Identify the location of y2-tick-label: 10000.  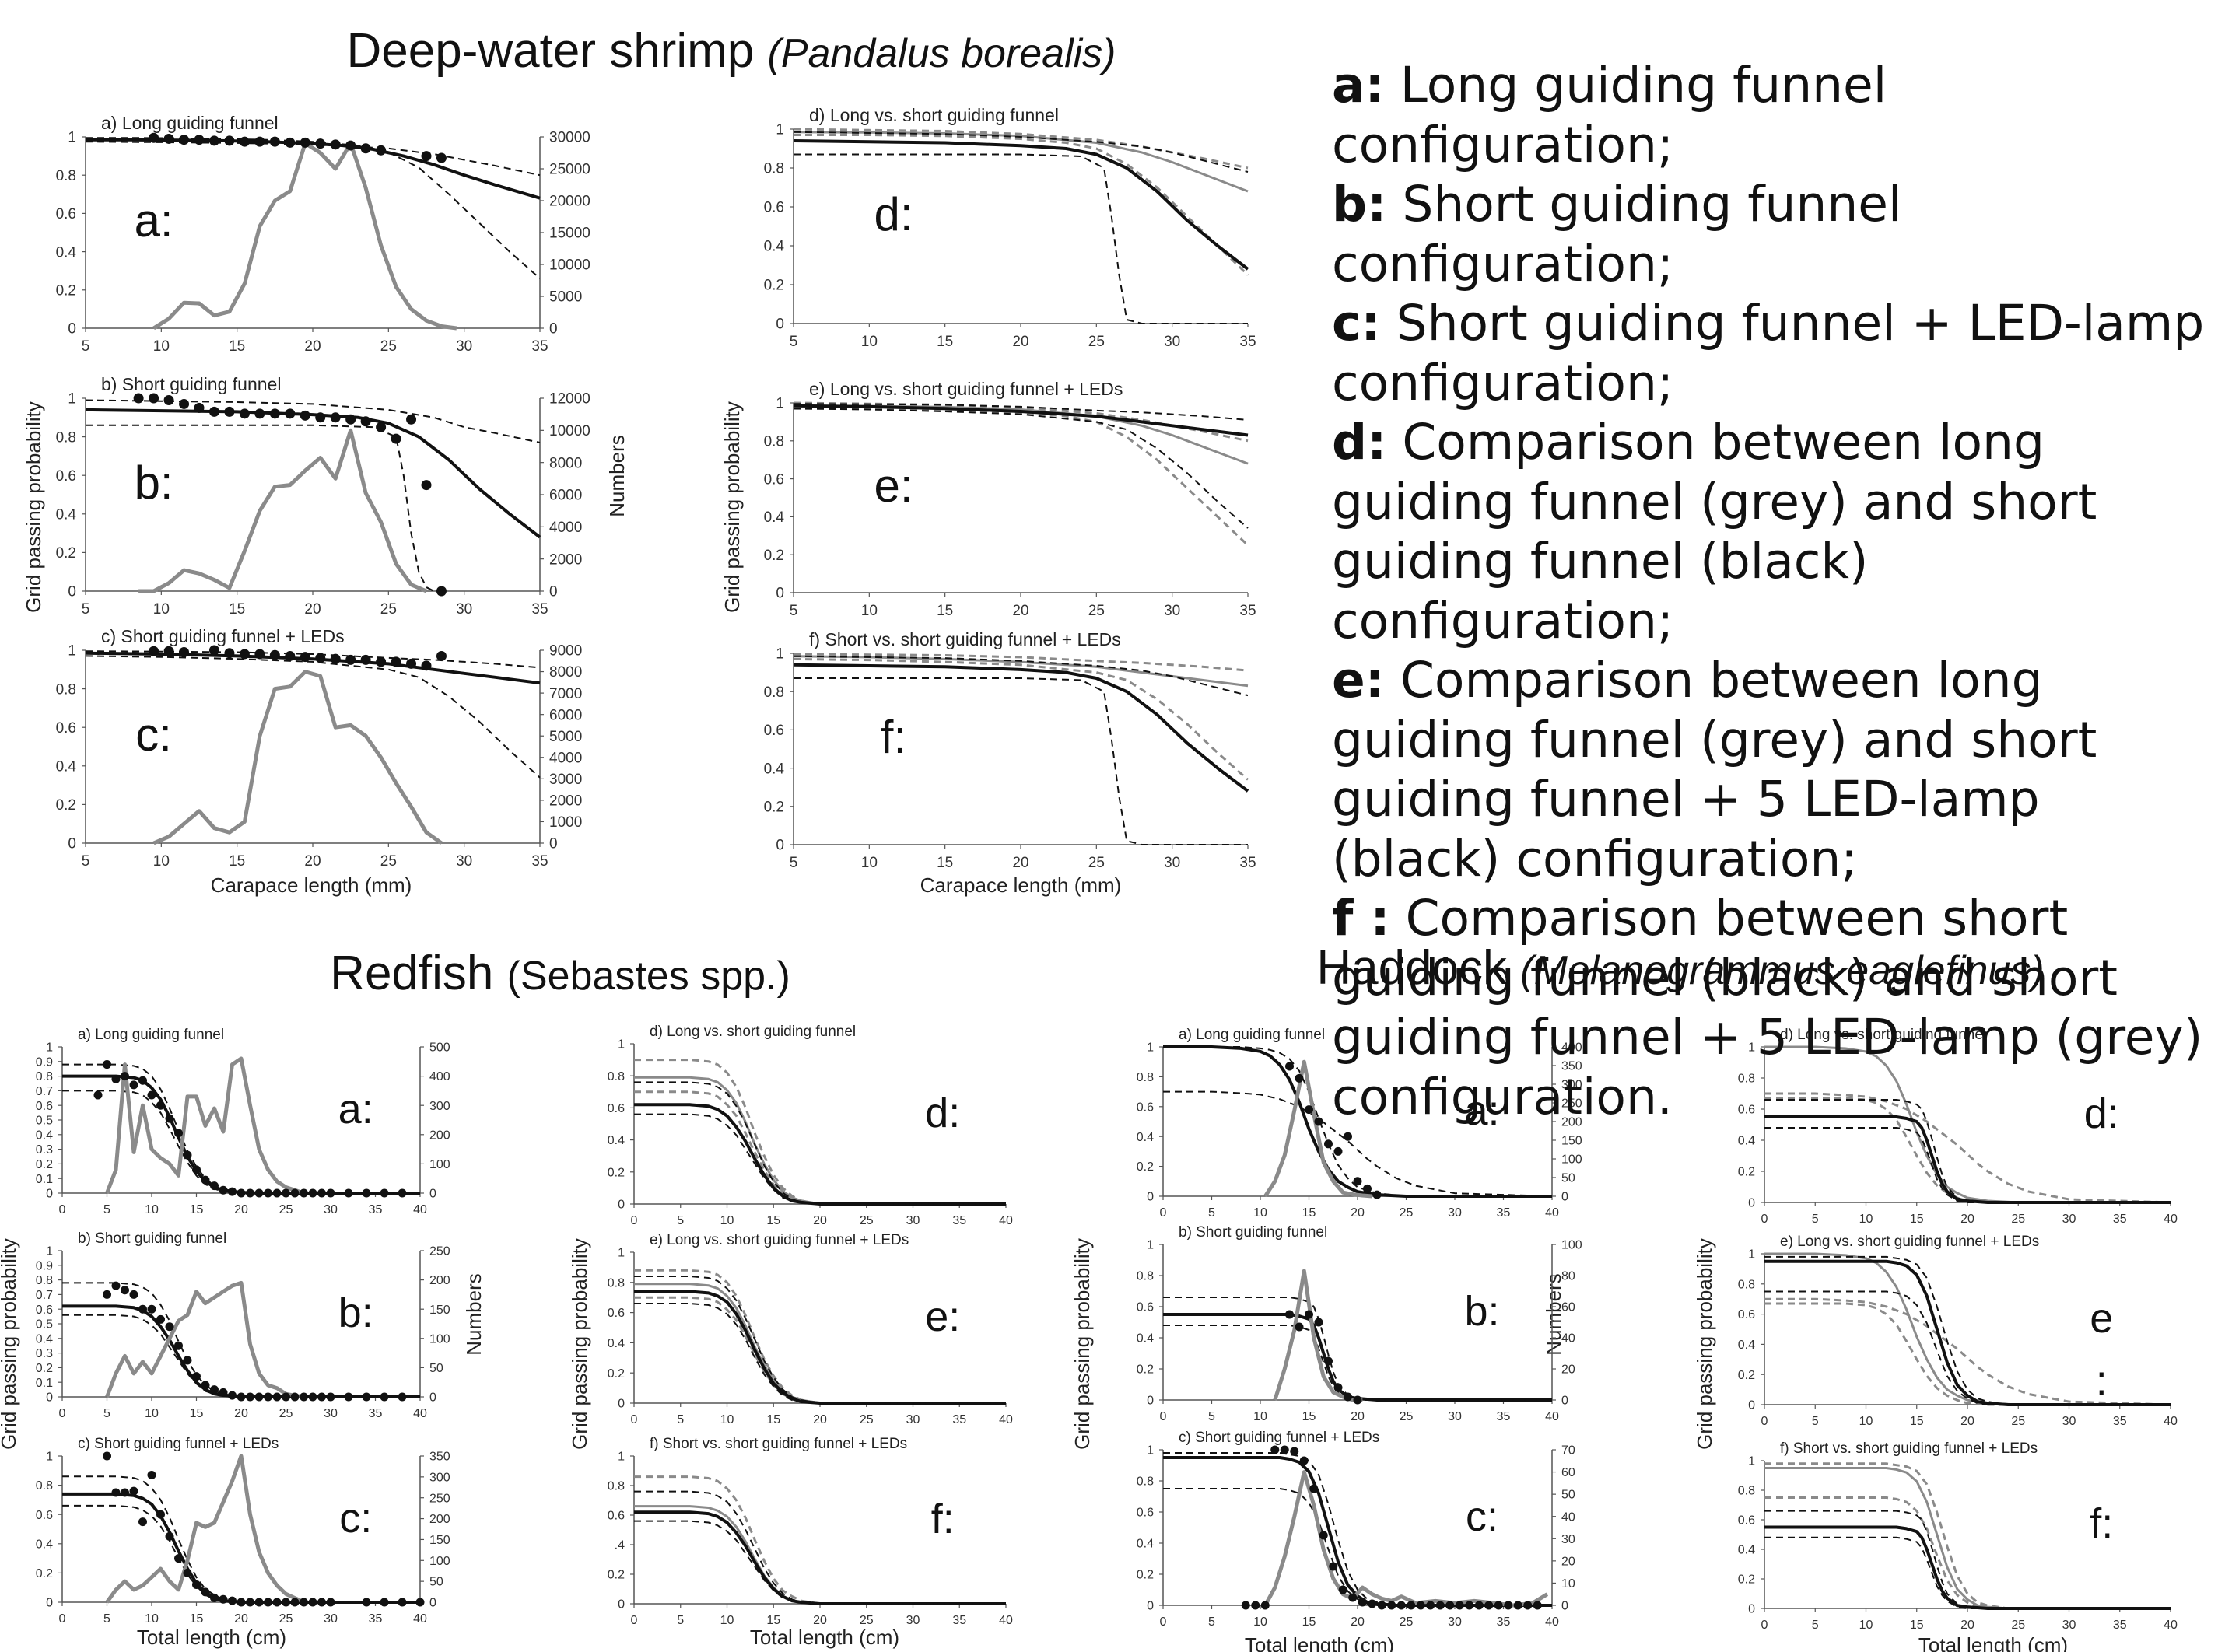
(569, 431).